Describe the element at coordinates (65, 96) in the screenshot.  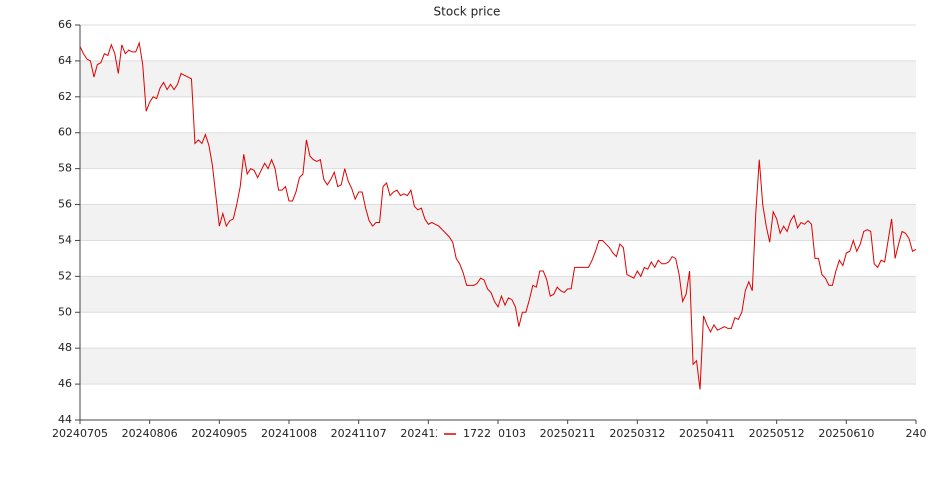
I see `y-tick-label: 62` at that location.